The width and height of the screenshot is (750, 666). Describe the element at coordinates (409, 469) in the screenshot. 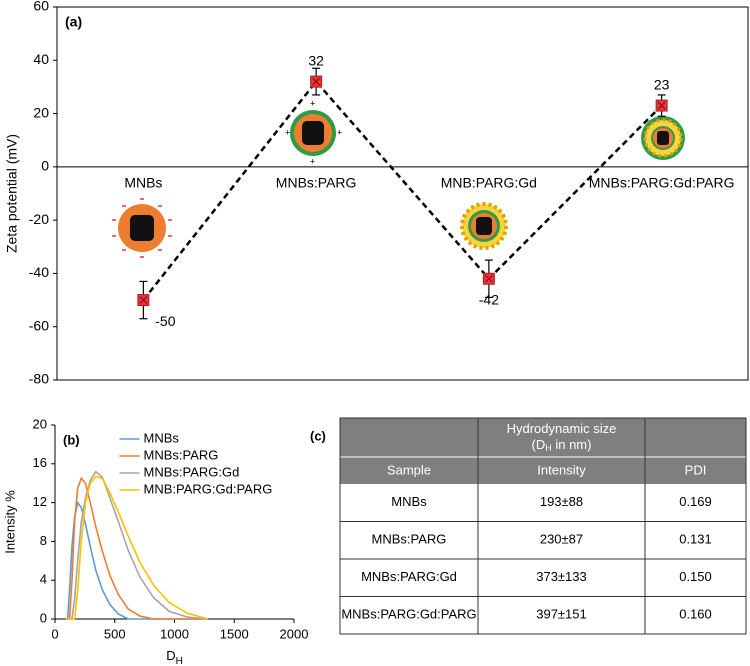

I see `column-header: Sample` at that location.